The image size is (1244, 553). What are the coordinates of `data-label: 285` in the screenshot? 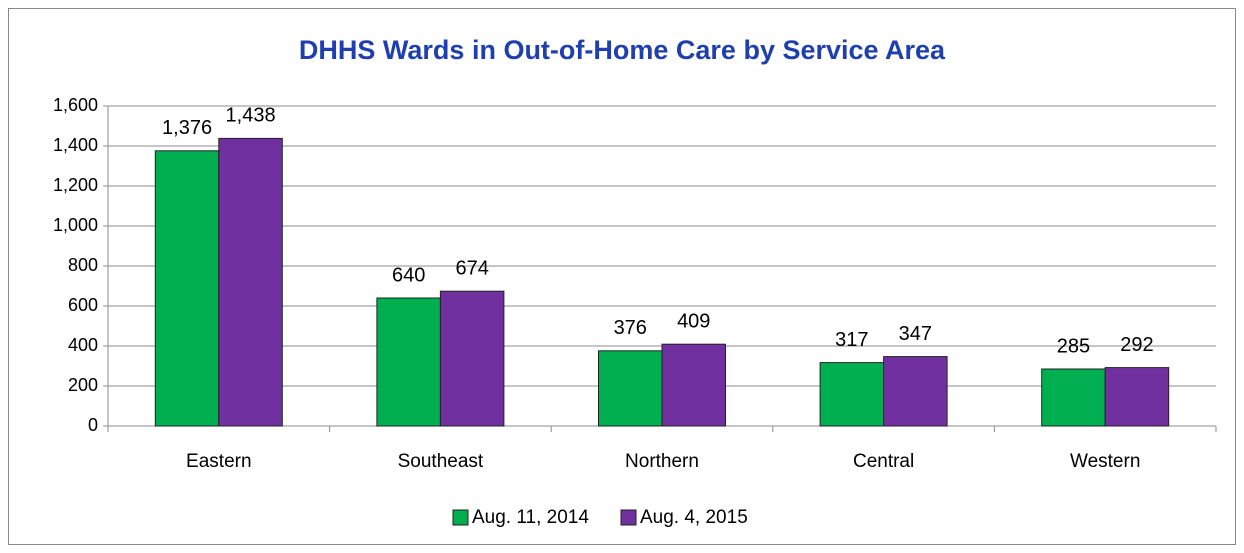 It's located at (1073, 346).